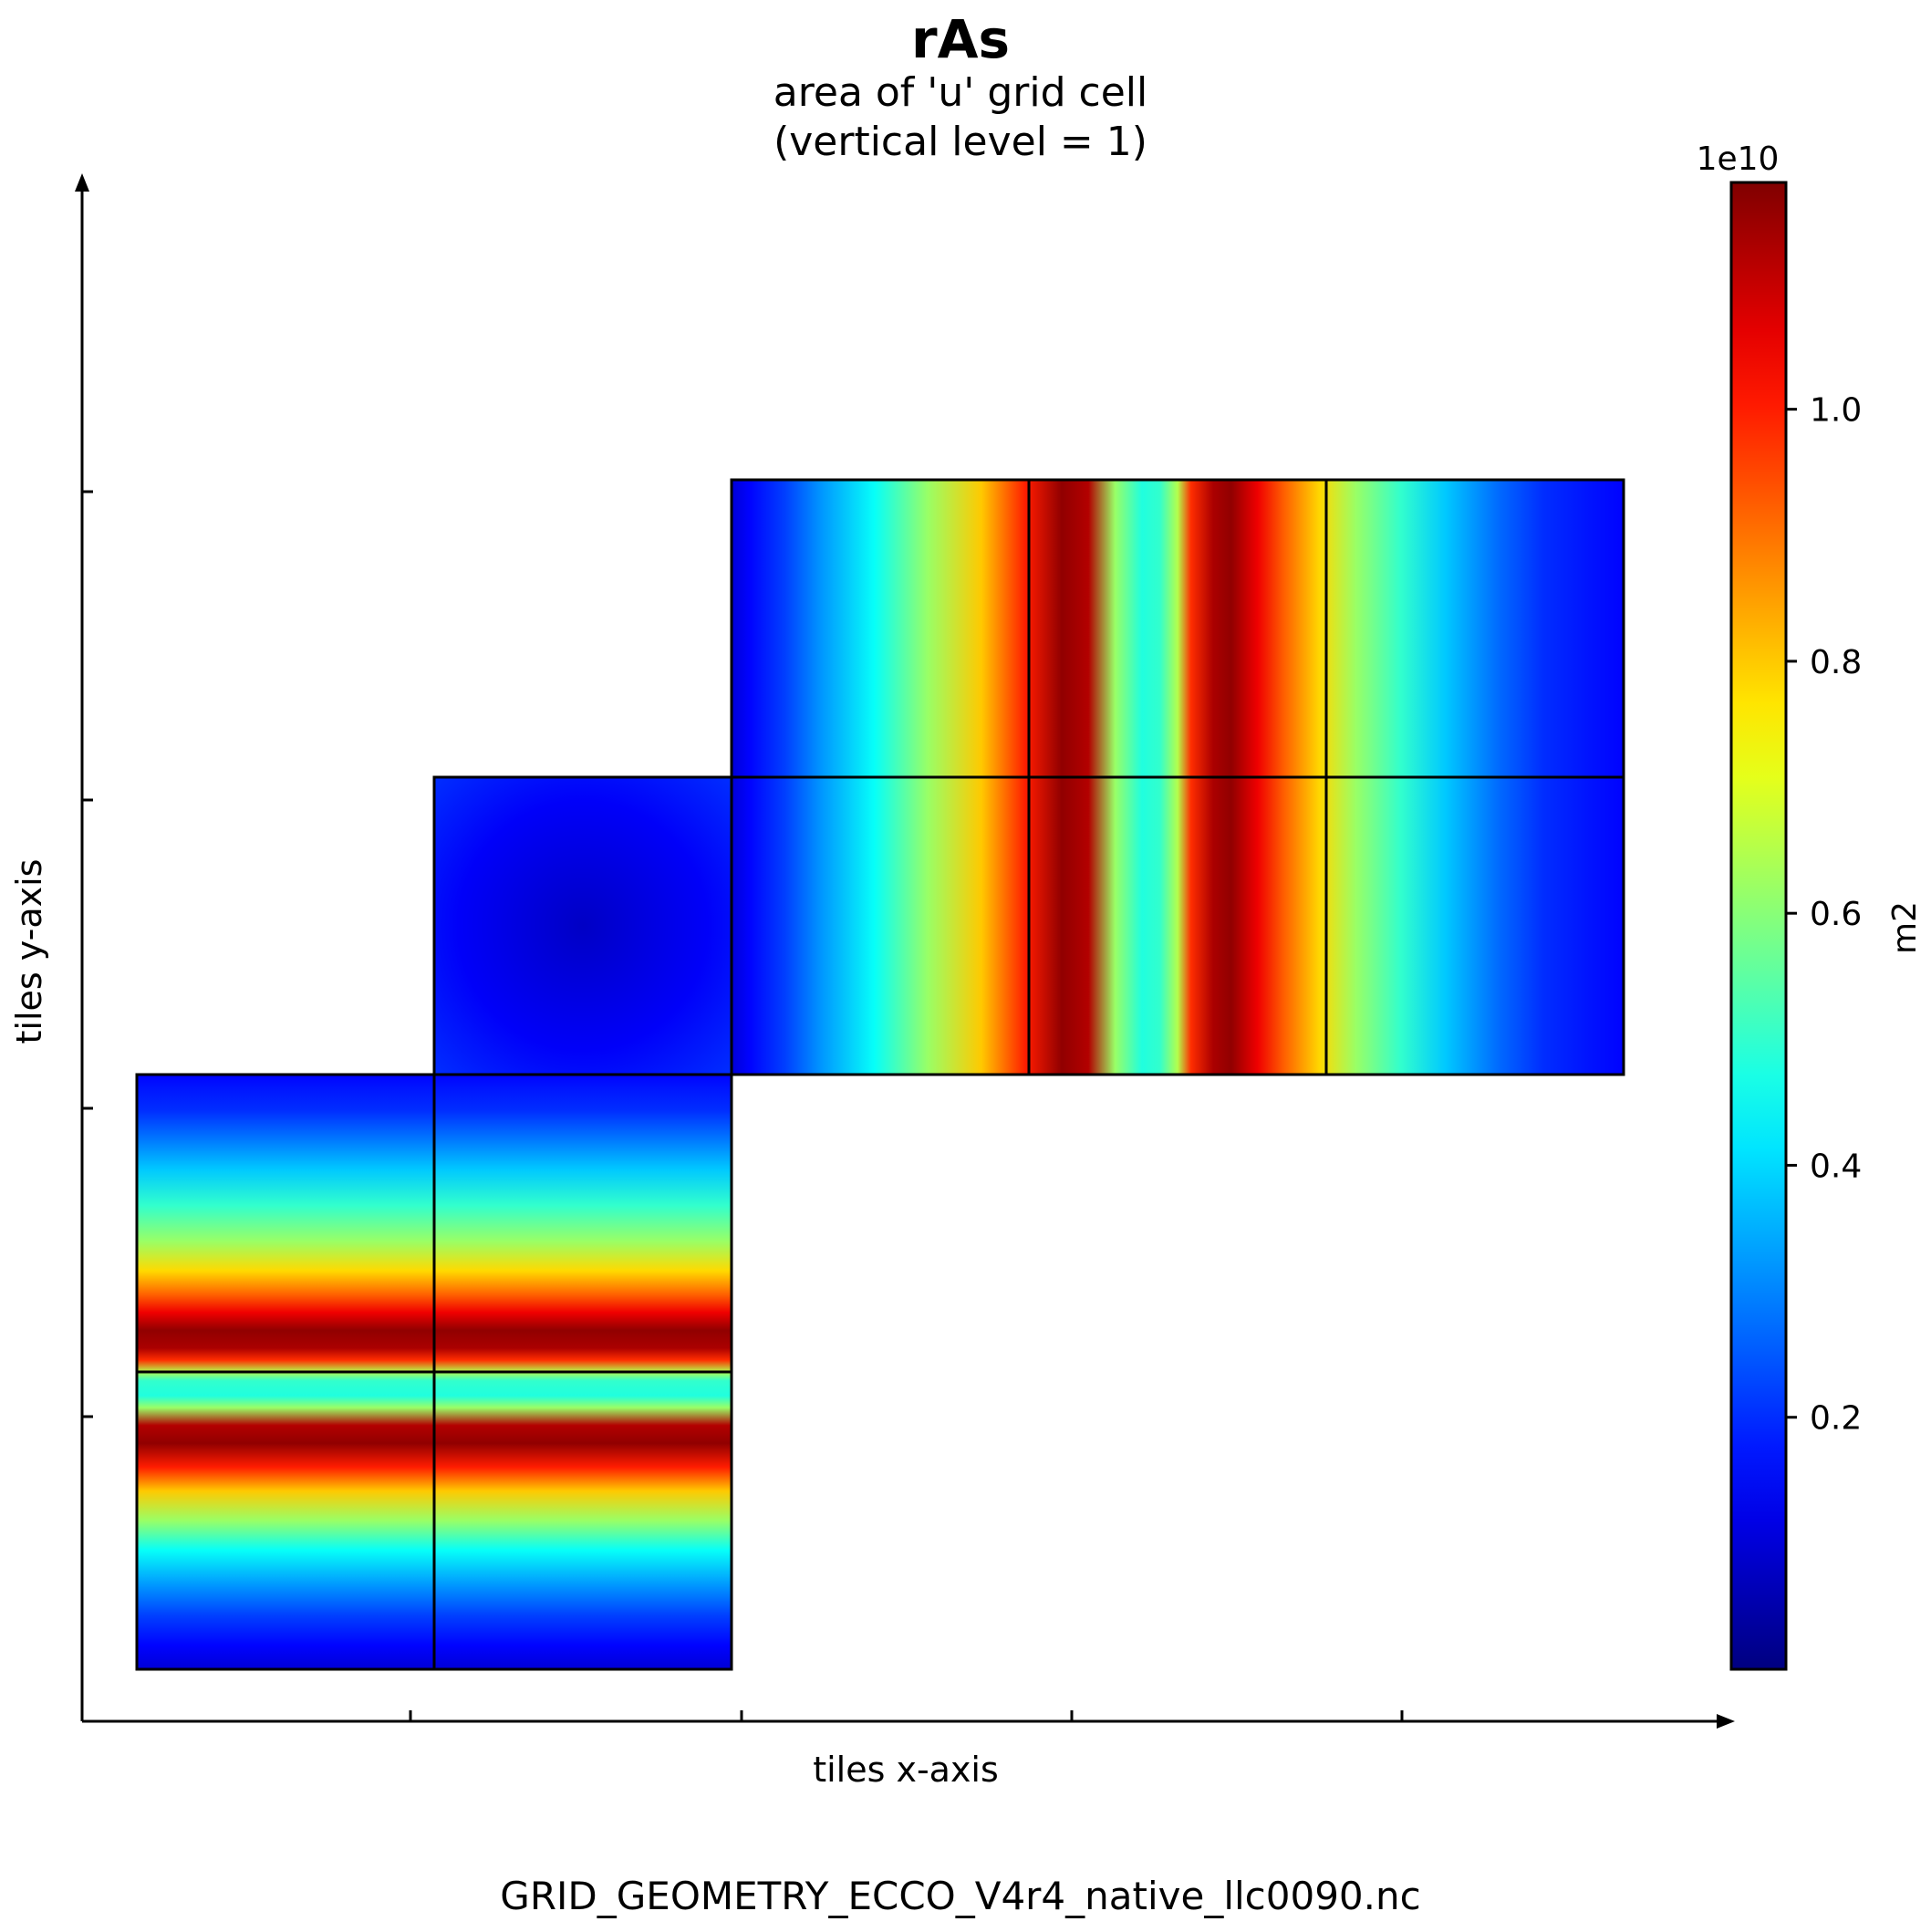 This screenshot has width=1931, height=1932. I want to click on colorbar-tick-label-5: 1.0, so click(1836, 411).